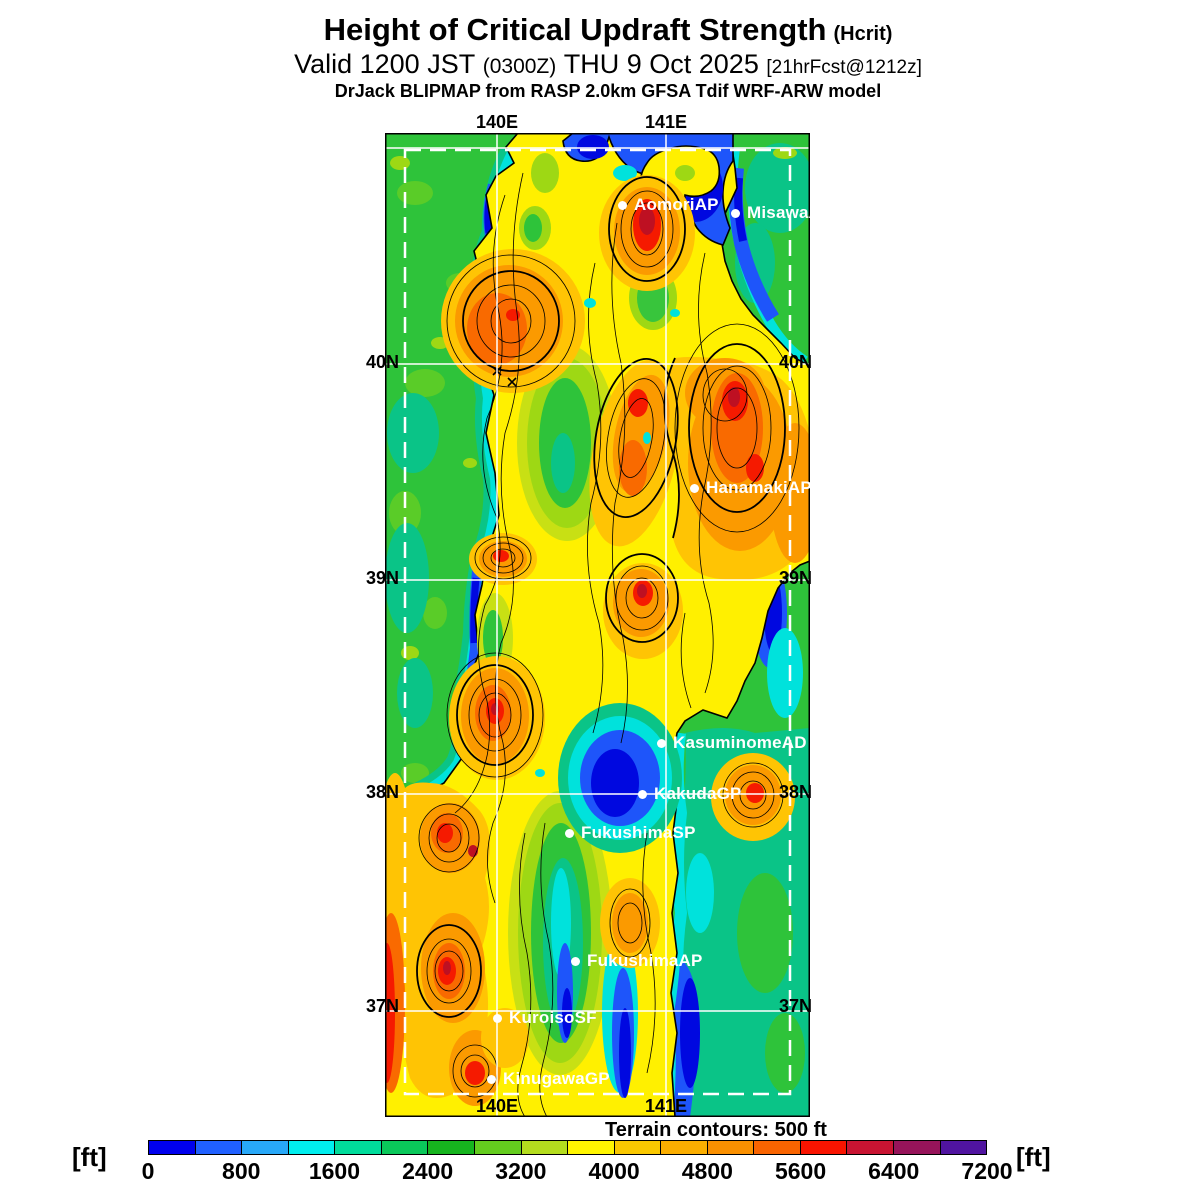 This screenshot has height=1200, width=1200. What do you see at coordinates (385, 63) in the screenshot?
I see `valid-time: Valid 1200 JST` at bounding box center [385, 63].